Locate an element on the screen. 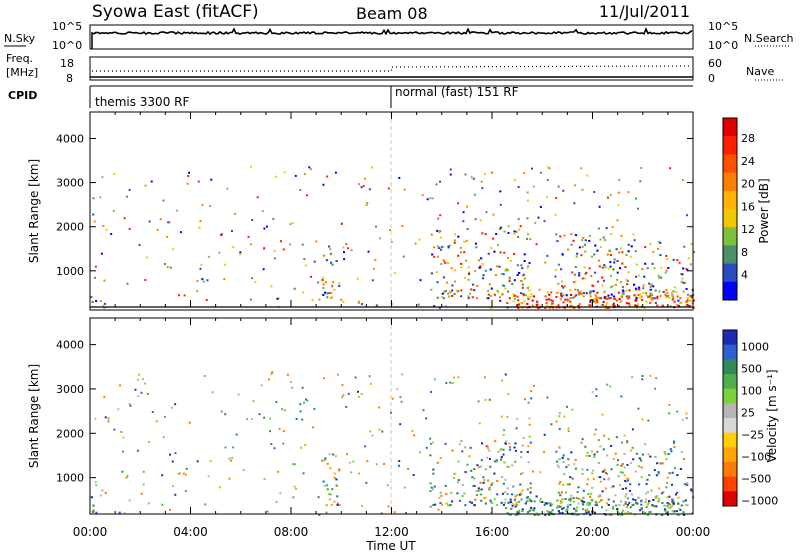 The image size is (800, 554). nsky-tick-bottom: 10^0 is located at coordinates (67, 45).